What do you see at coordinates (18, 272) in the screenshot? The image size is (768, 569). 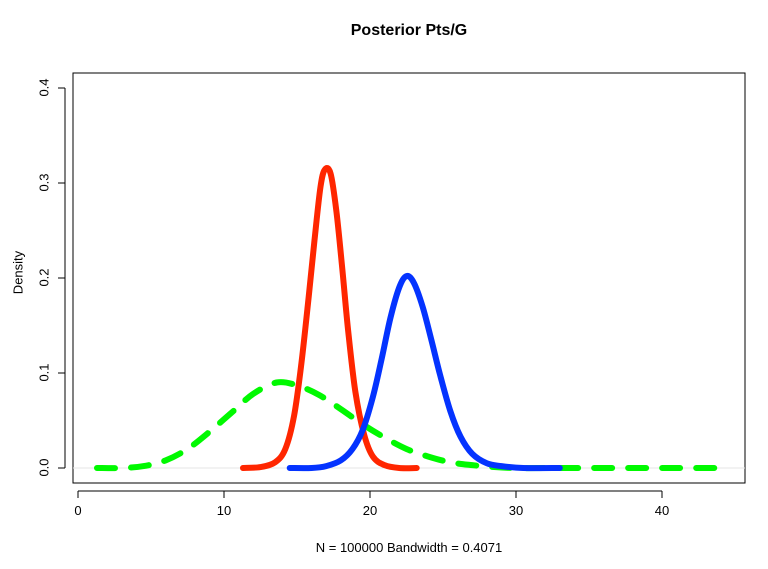 I see `y-axis-label: Density` at bounding box center [18, 272].